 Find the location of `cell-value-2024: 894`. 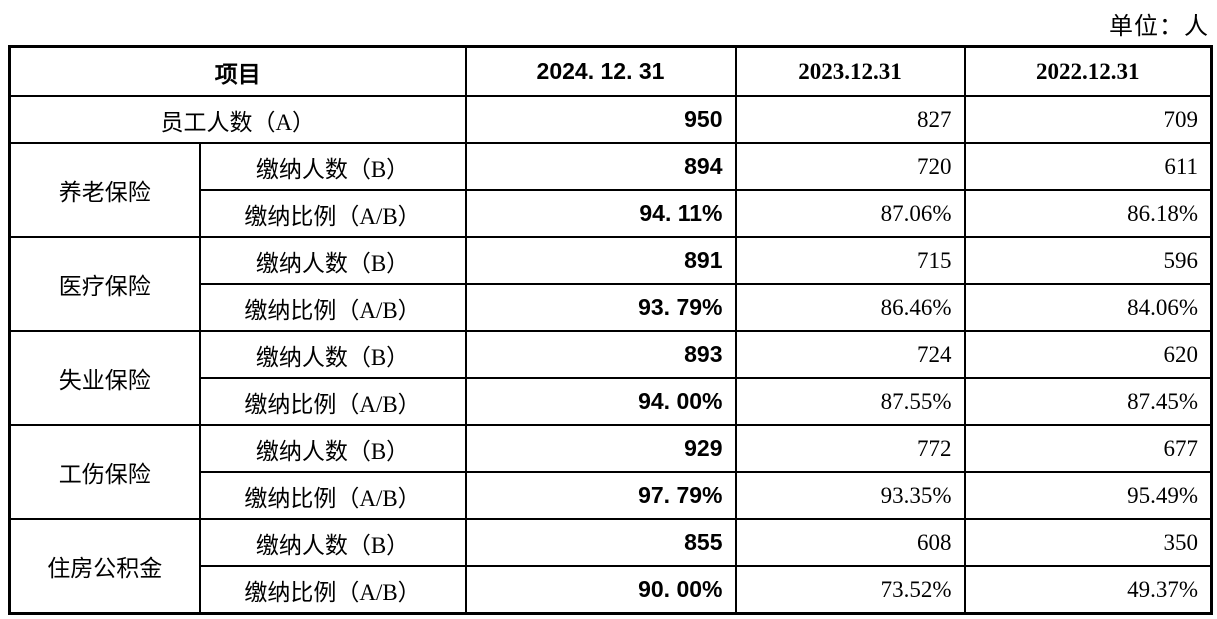

cell-value-2024: 894 is located at coordinates (600, 166).